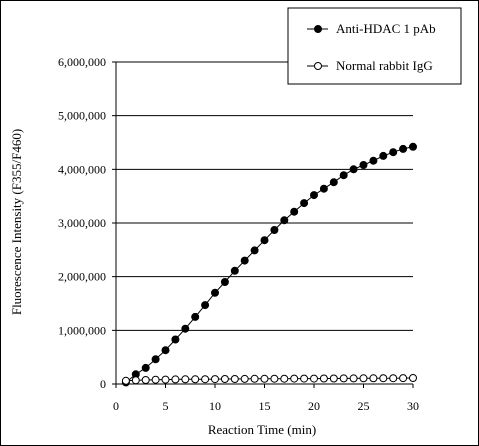 The width and height of the screenshot is (479, 446). I want to click on legend-marker-normal-igg, so click(318, 66).